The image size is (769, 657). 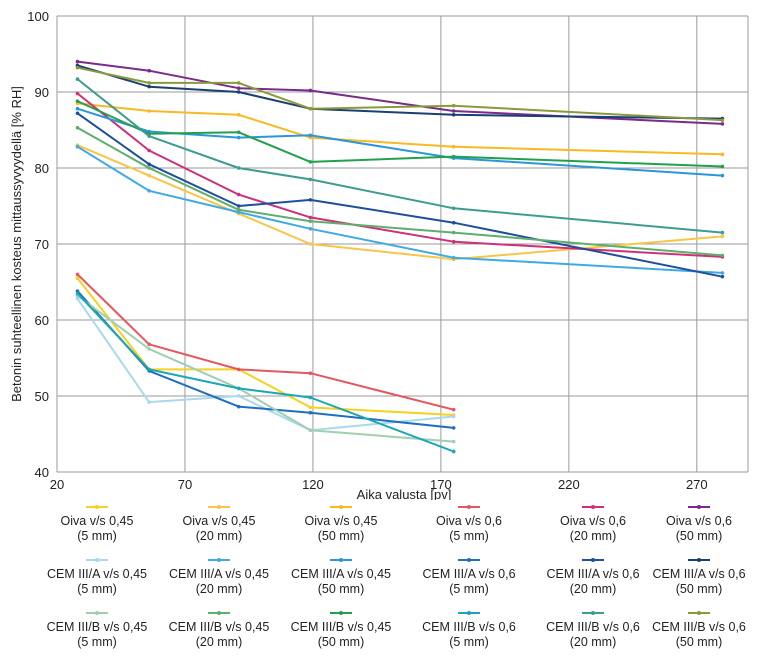 What do you see at coordinates (593, 627) in the screenshot?
I see `legend-label: CEM III/B v/s 0,6` at bounding box center [593, 627].